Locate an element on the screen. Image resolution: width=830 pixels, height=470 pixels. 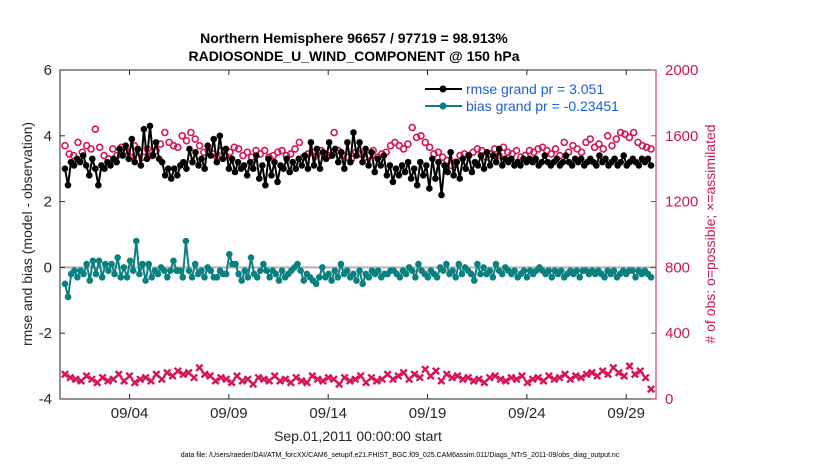
left-tick-label: -2 is located at coordinates (45, 333).